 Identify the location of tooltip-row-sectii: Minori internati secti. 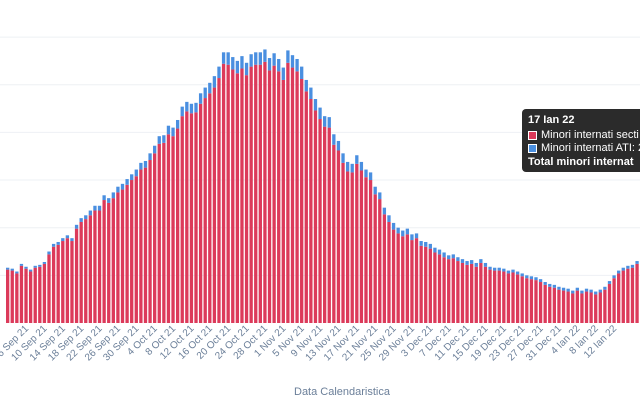
(584, 135).